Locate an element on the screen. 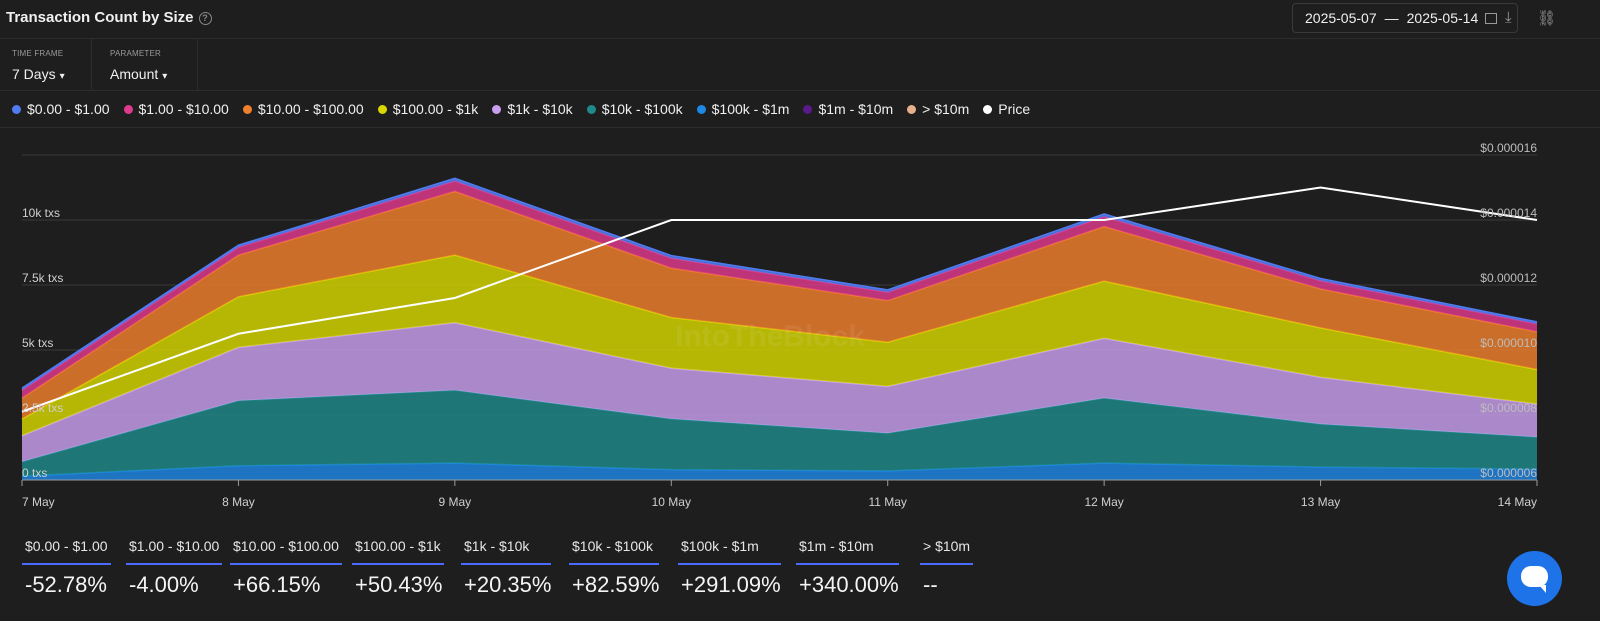 Image resolution: width=1600 pixels, height=621 pixels. x-axis-label: 14 May is located at coordinates (1517, 502).